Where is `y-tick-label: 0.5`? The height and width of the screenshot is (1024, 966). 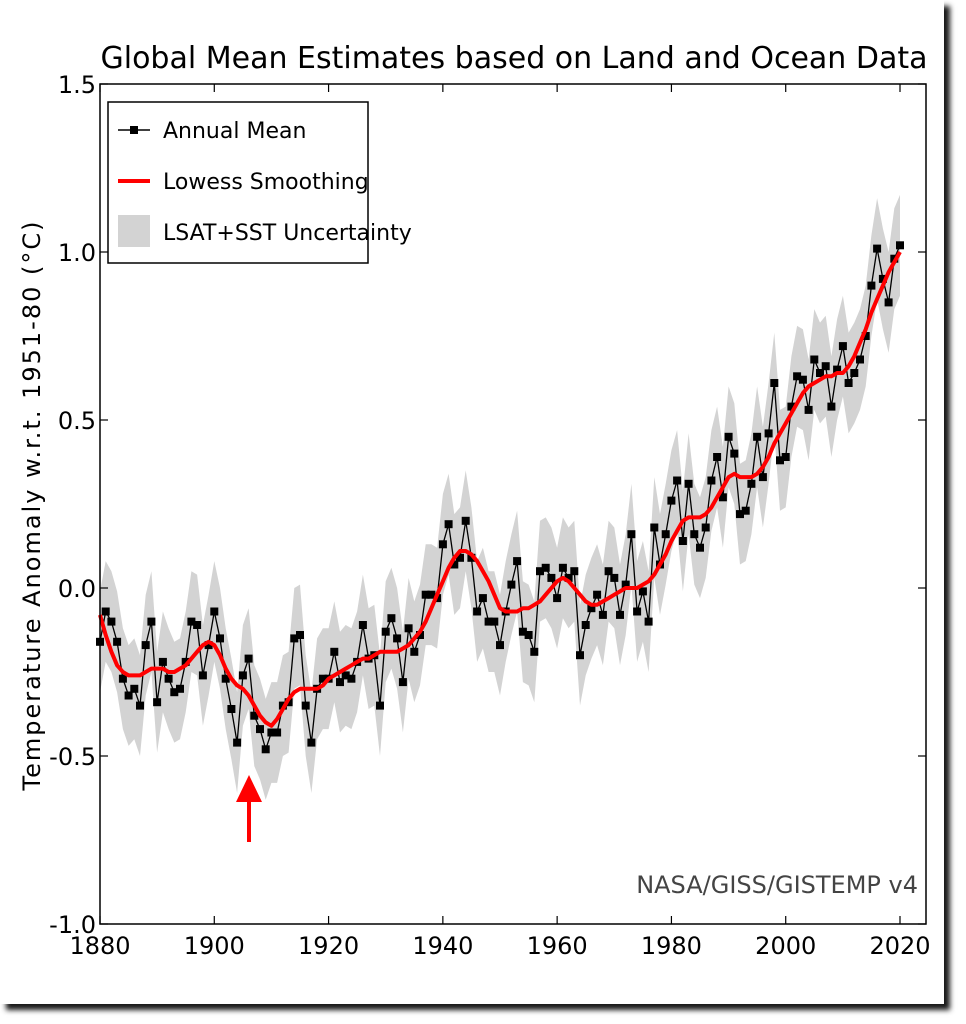 y-tick-label: 0.5 is located at coordinates (77, 421).